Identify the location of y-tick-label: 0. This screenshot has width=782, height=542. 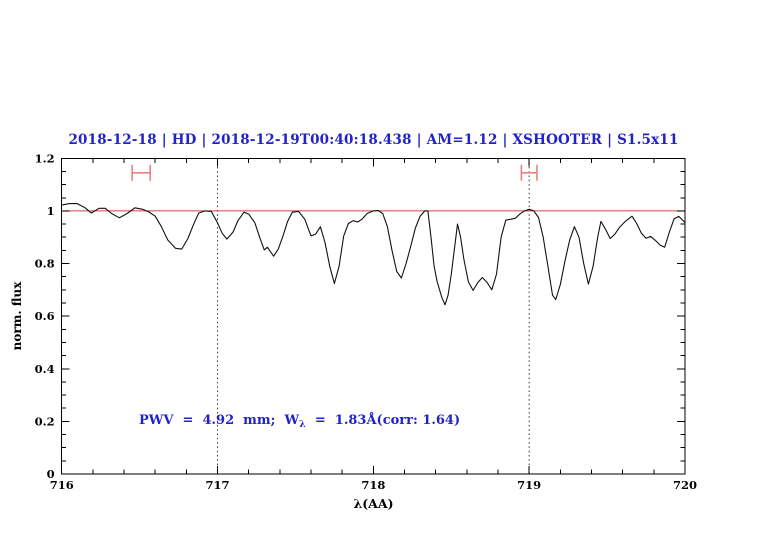
(51, 474).